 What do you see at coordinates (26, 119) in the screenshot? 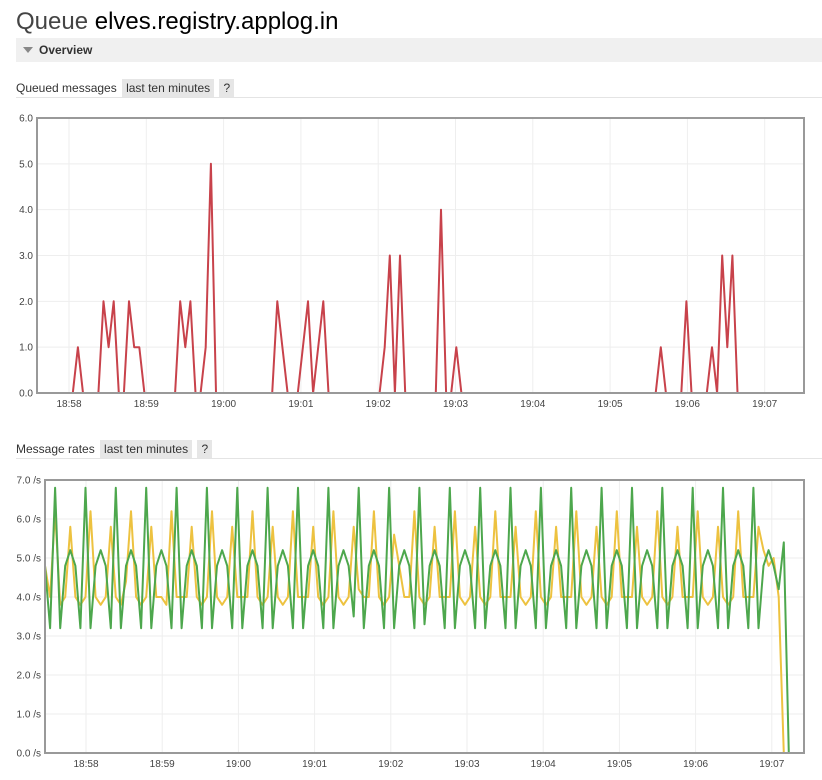
I see `queued-messages-y-tick-label: 6.0` at bounding box center [26, 119].